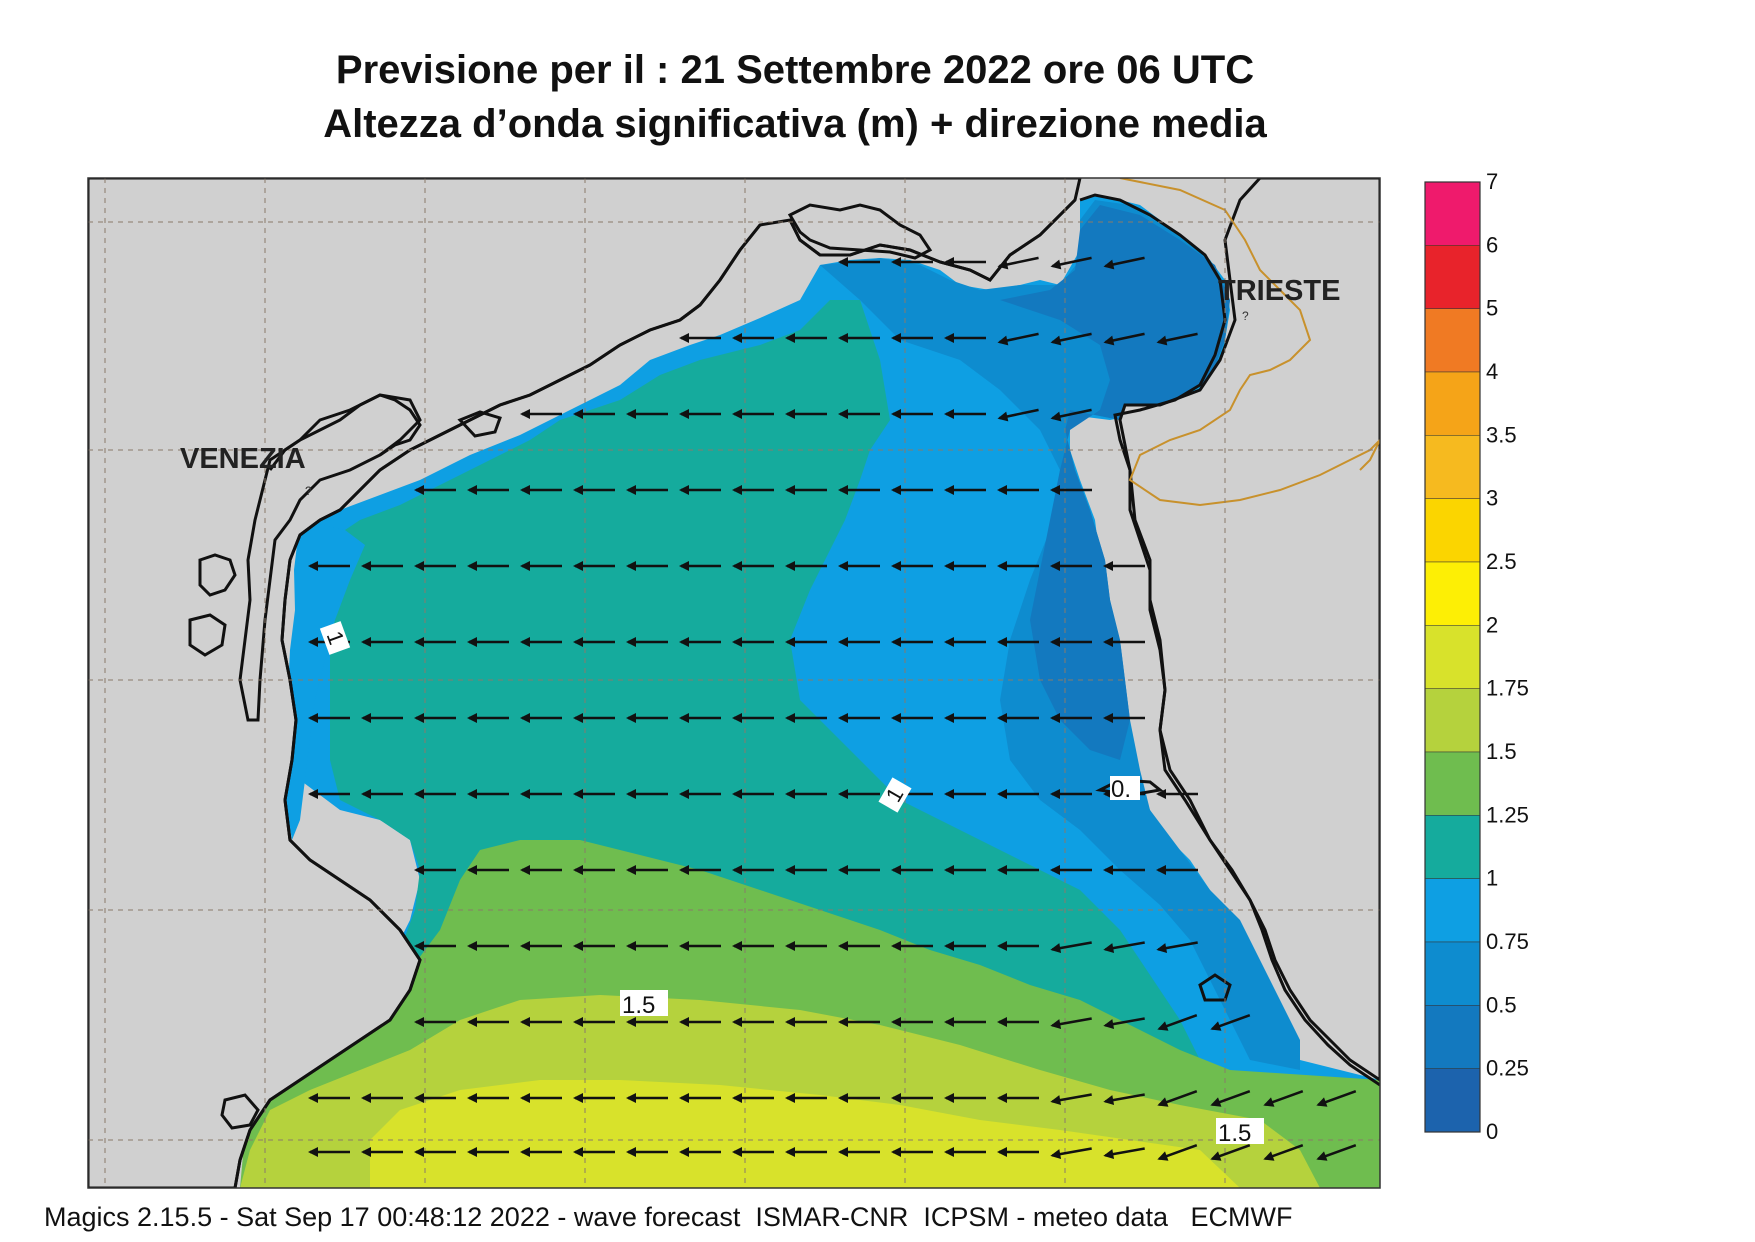 This screenshot has height=1242, width=1755. I want to click on city-marker-trieste: ?, so click(1245, 316).